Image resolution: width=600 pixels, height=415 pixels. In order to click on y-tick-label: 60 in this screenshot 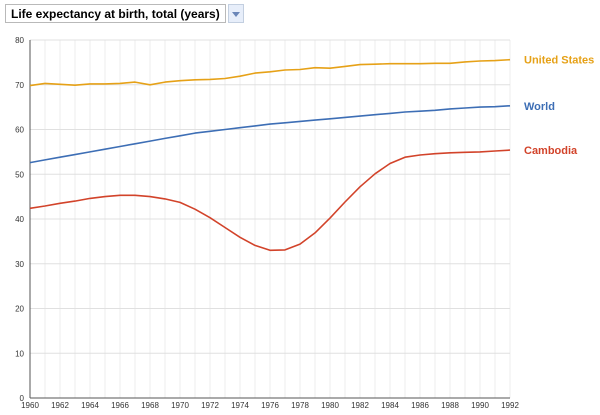, I will do `click(19, 130)`.